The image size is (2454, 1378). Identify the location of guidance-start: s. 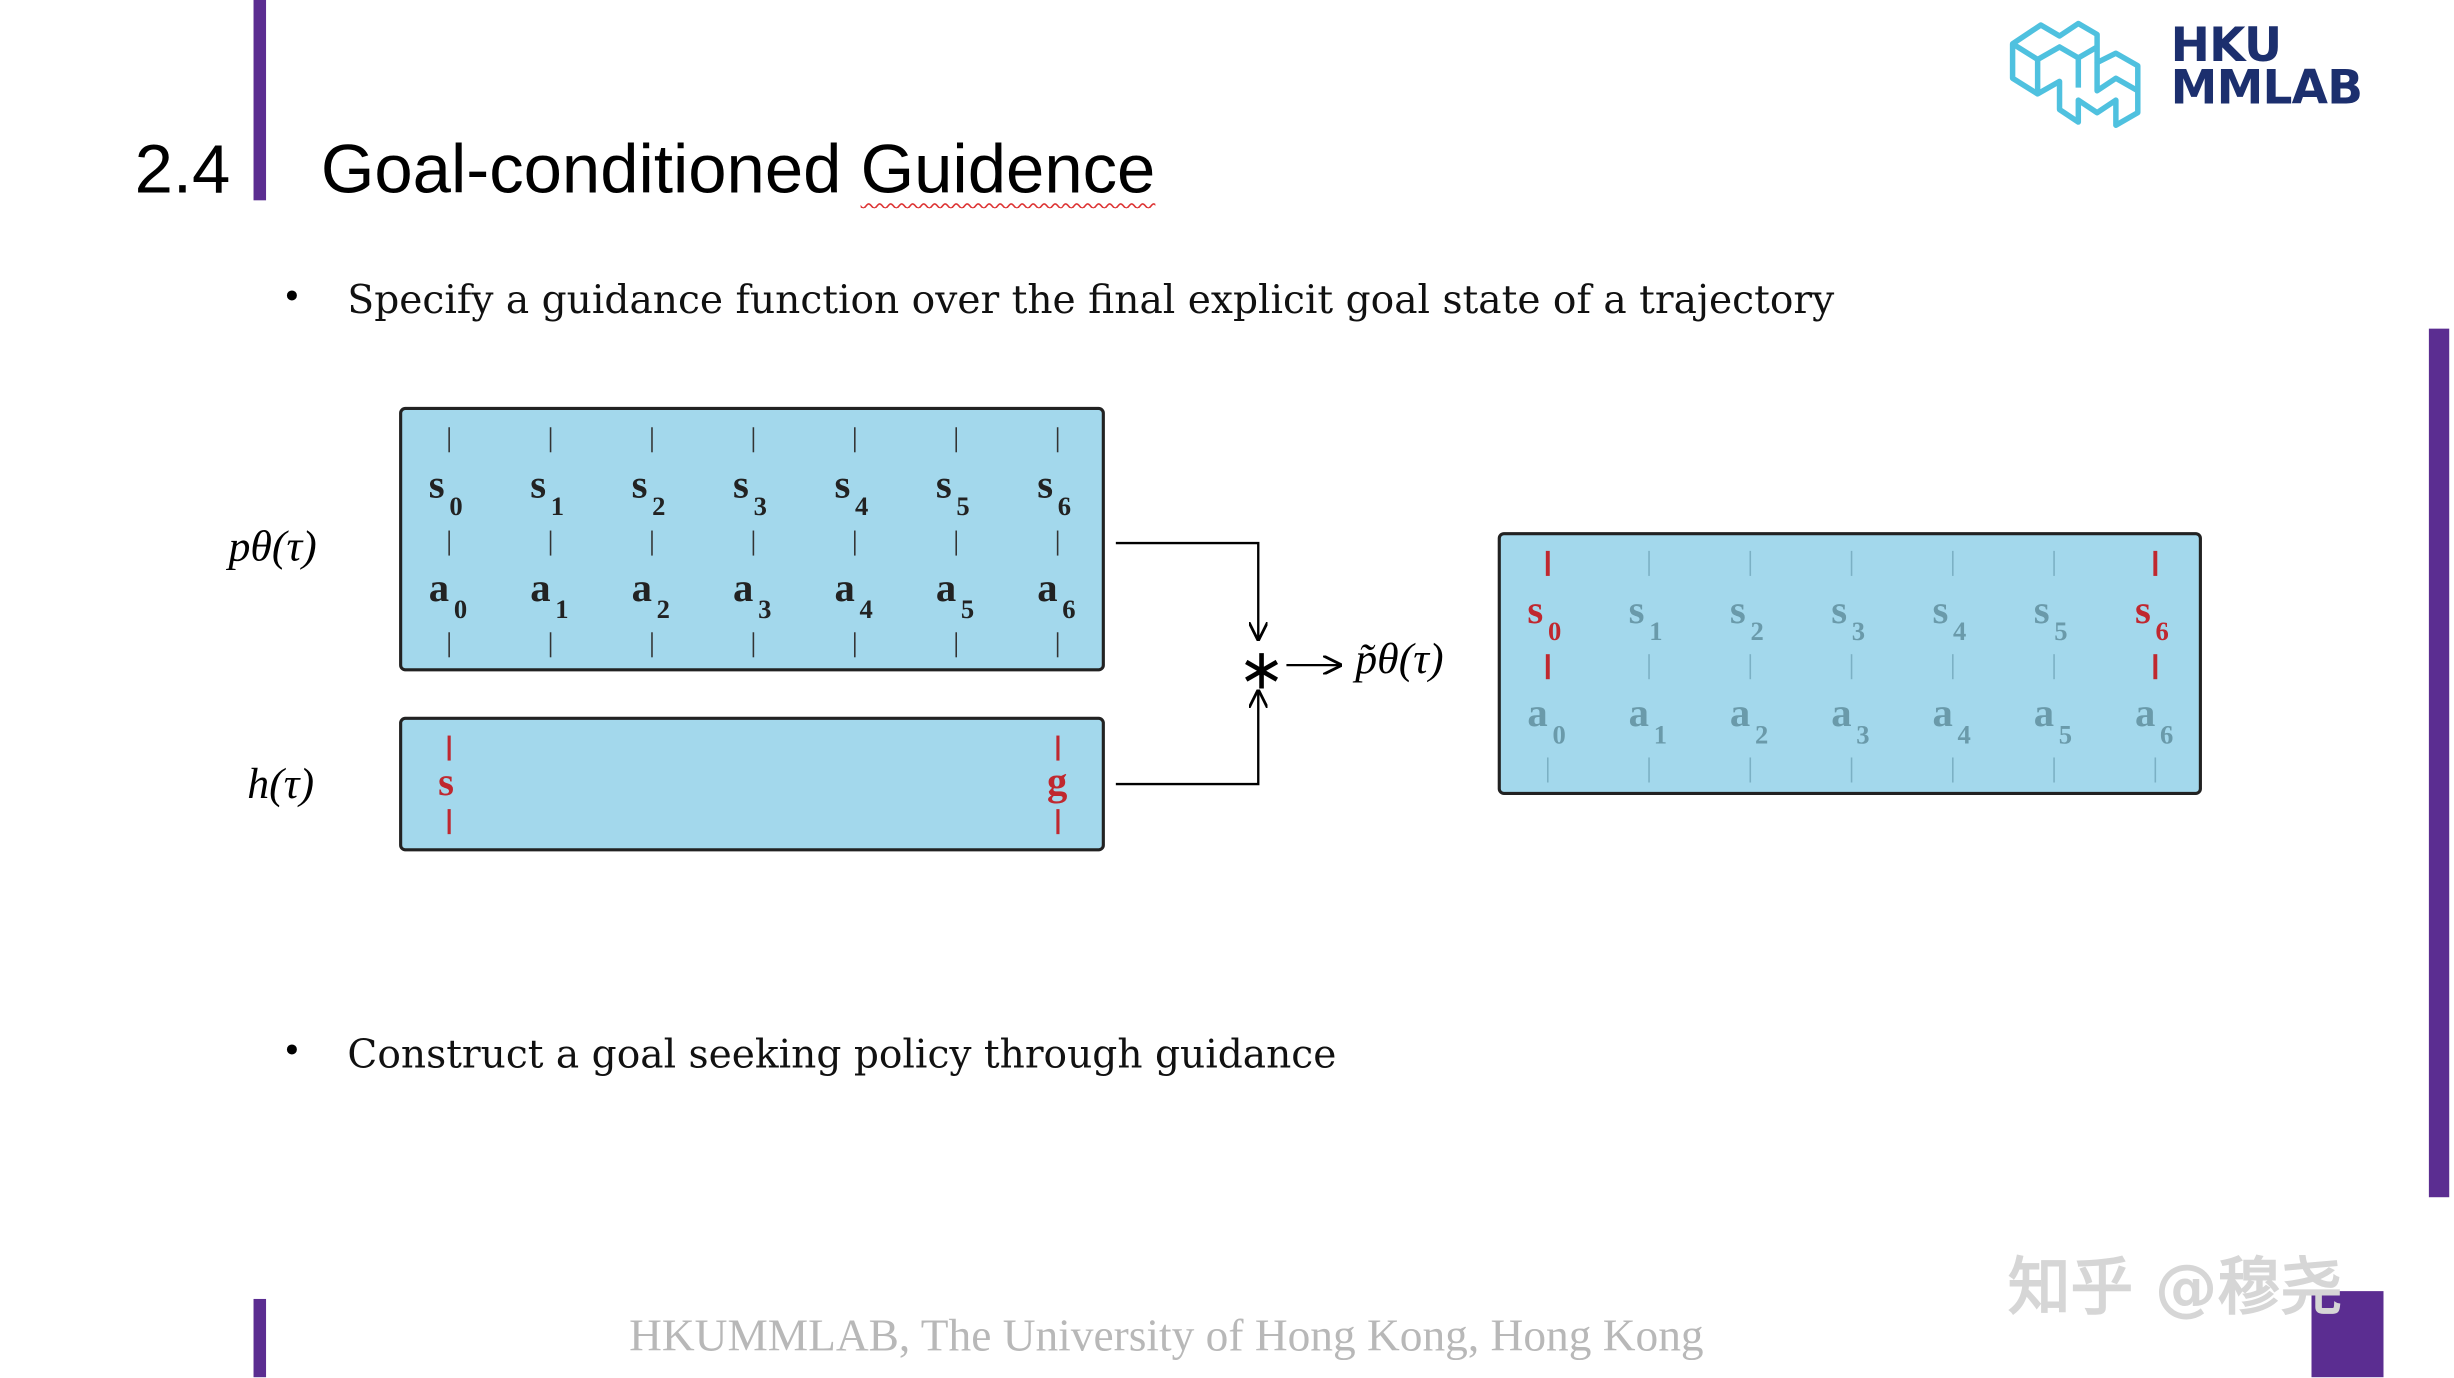
(446, 781).